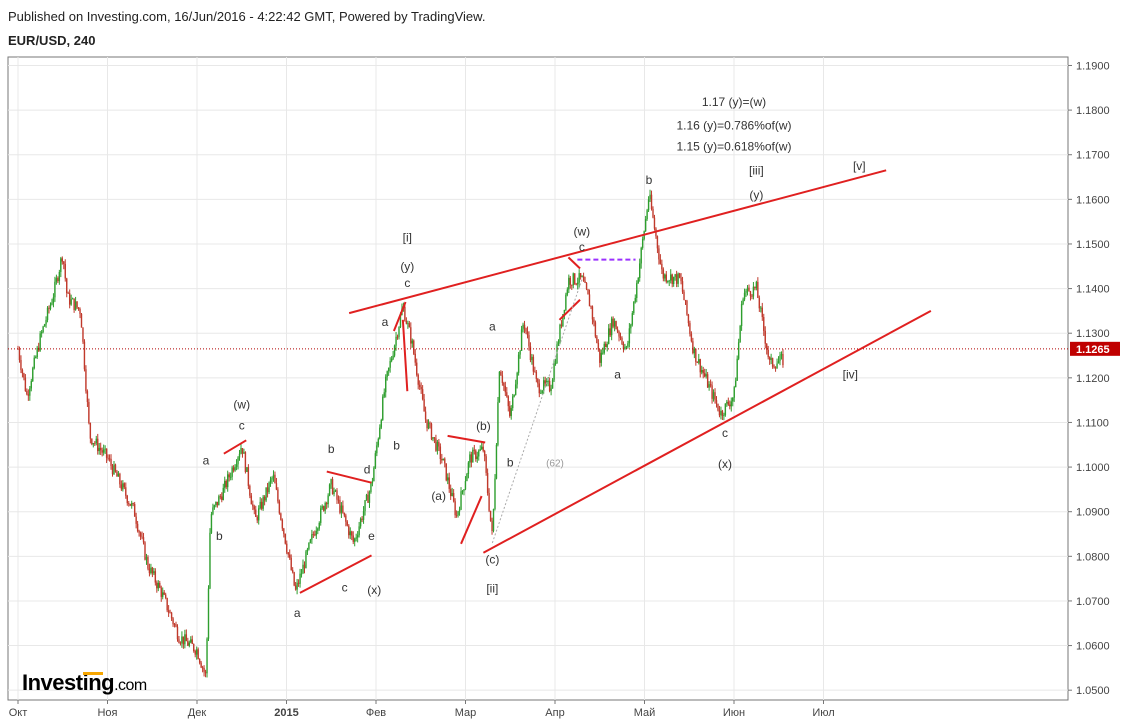 The height and width of the screenshot is (724, 1122). I want to click on x-tick-label: Мар, so click(466, 713).